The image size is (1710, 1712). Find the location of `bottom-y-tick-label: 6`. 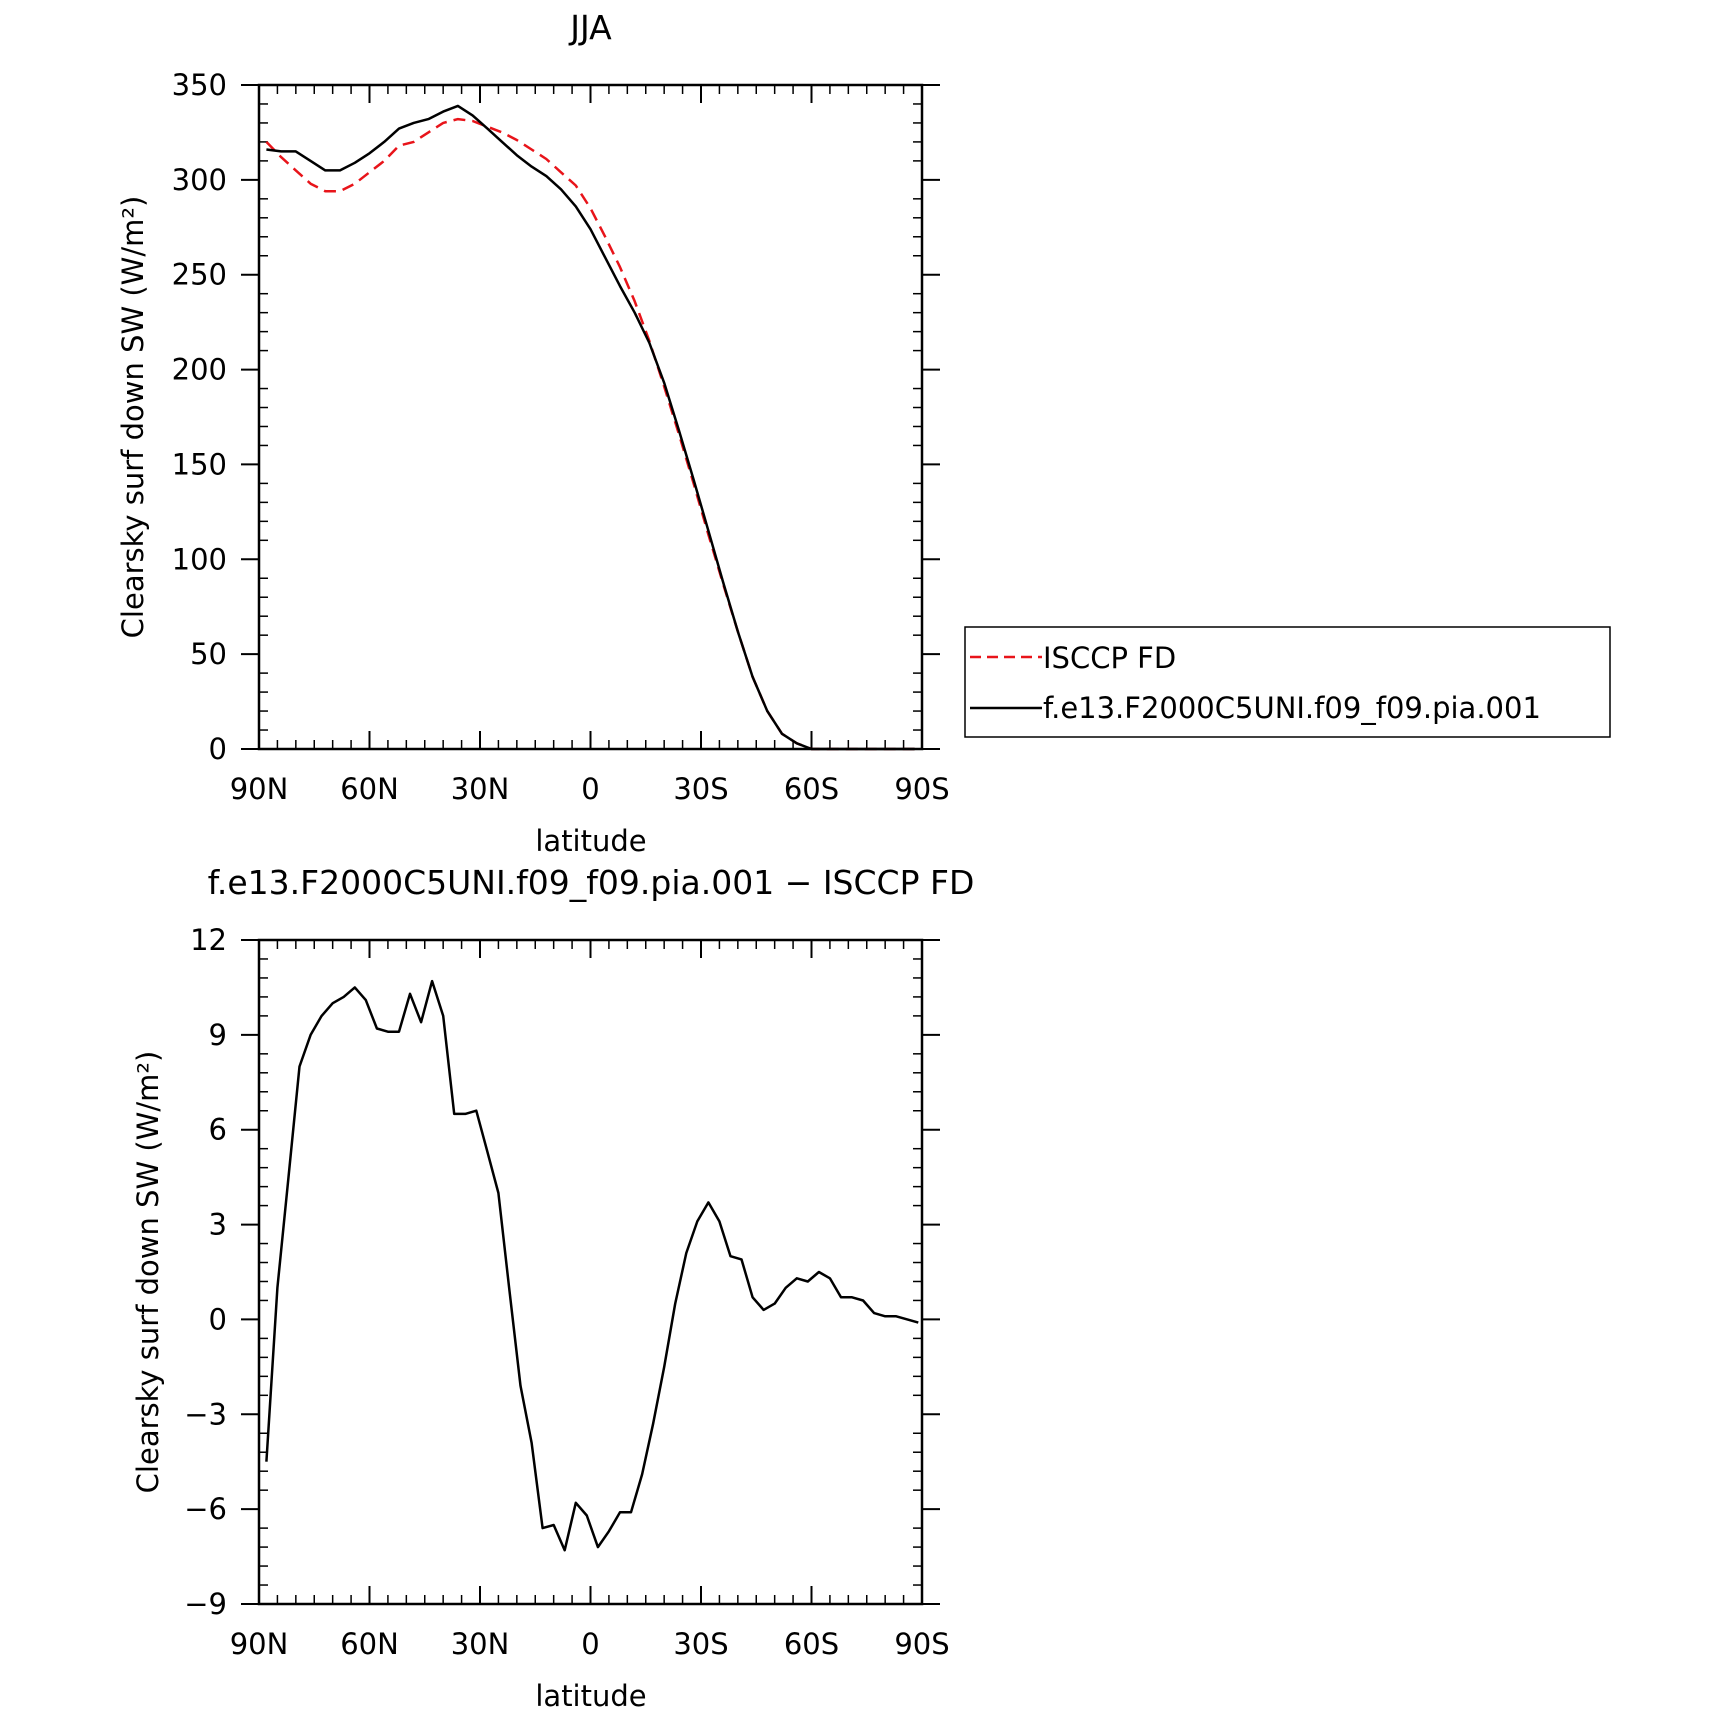

bottom-y-tick-label: 6 is located at coordinates (218, 1130).